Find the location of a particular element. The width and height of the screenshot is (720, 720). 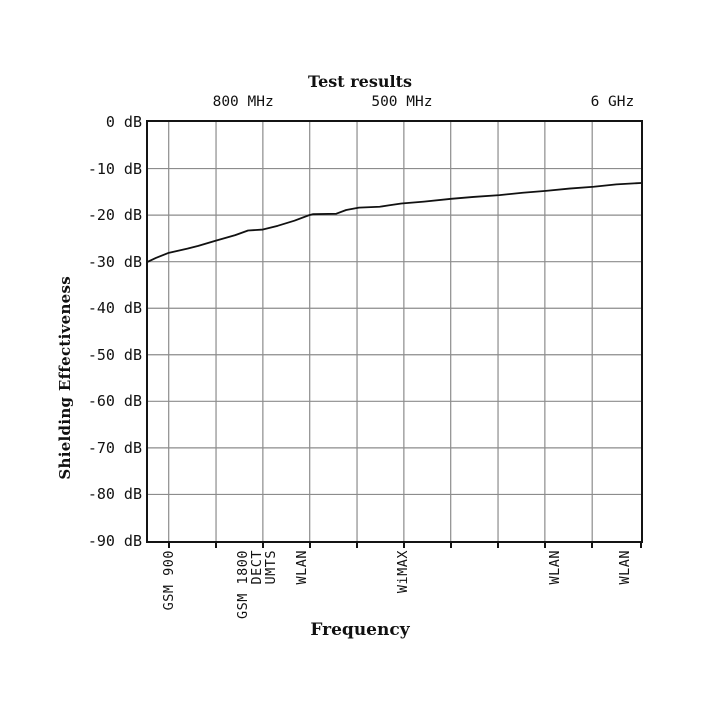

top-axis-label: 6 GHz is located at coordinates (612, 102).